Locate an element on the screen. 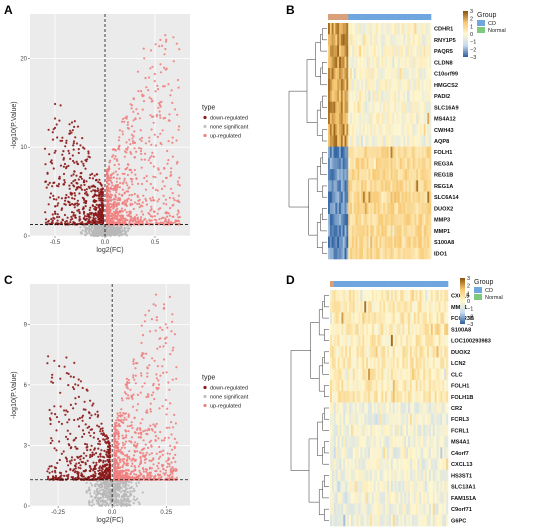 The image size is (550, 532). panel-label-d: D is located at coordinates (290, 280).